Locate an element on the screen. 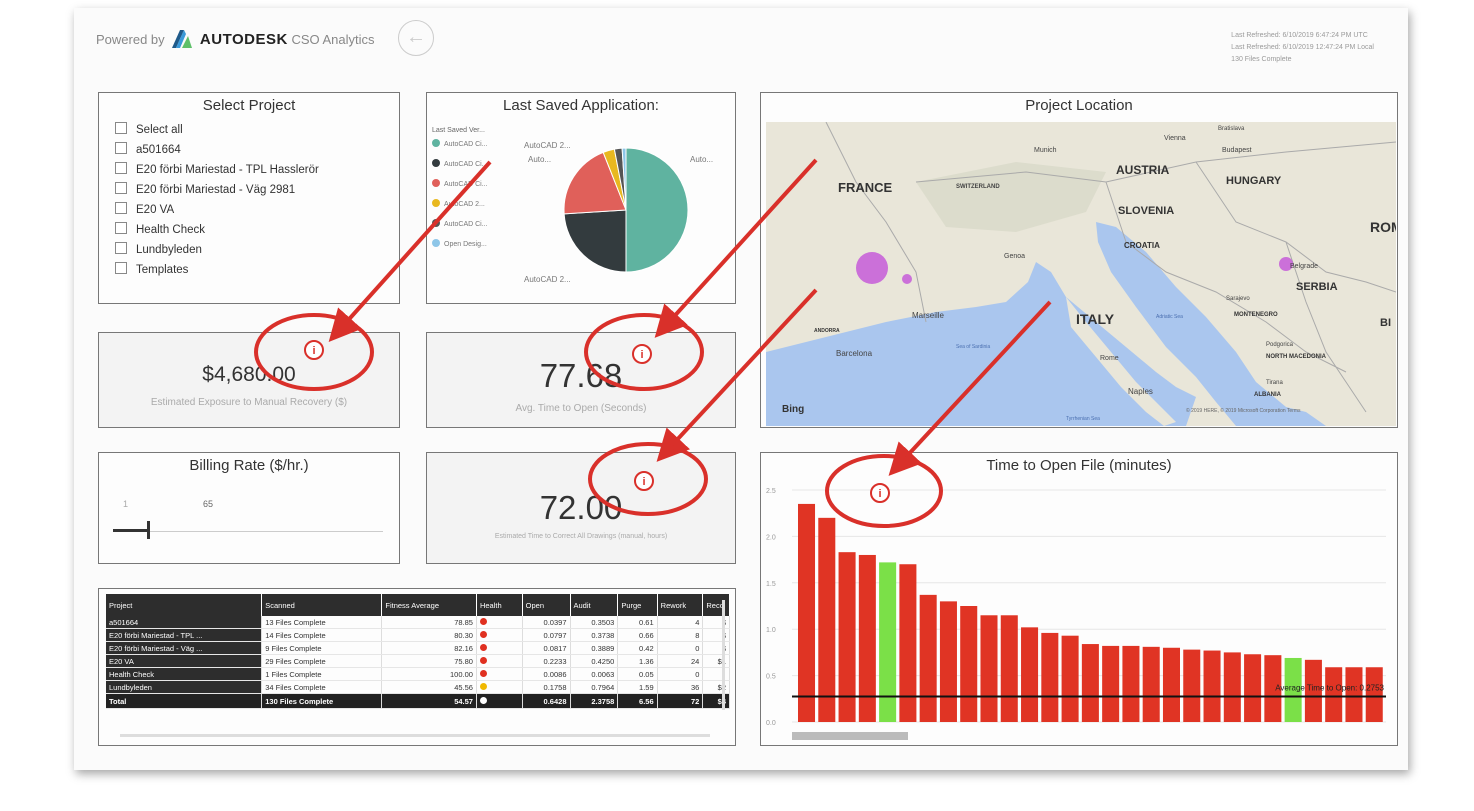 This screenshot has height=811, width=1474. table-vertical-scrollbar is located at coordinates (723, 655).